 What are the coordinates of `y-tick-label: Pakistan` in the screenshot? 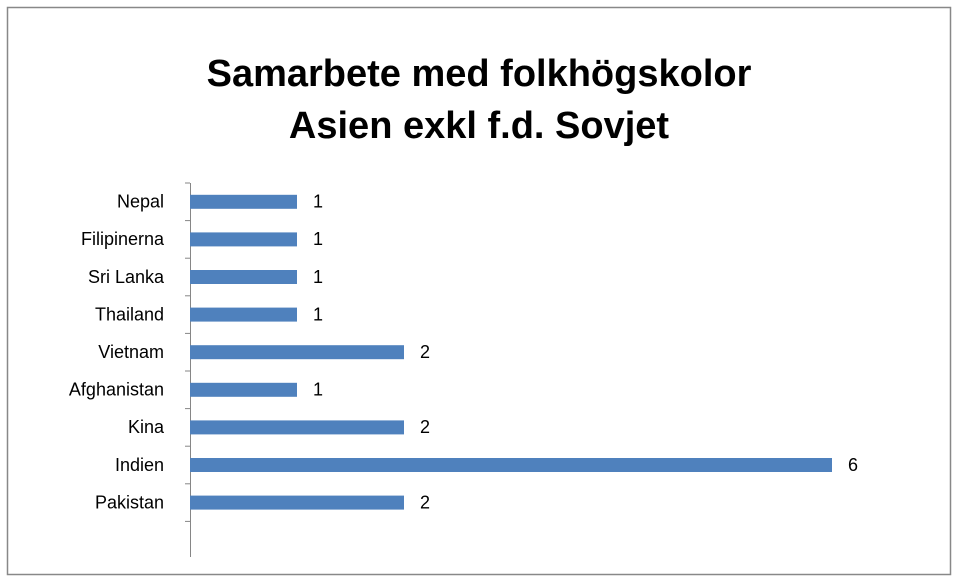 It's located at (129, 502).